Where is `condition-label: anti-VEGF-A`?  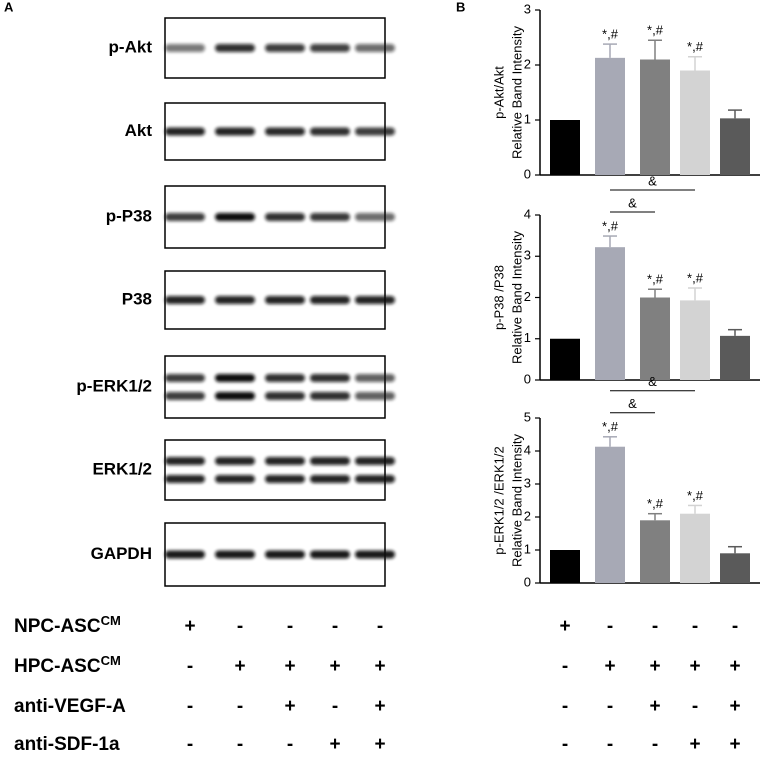
condition-label: anti-VEGF-A is located at coordinates (70, 706).